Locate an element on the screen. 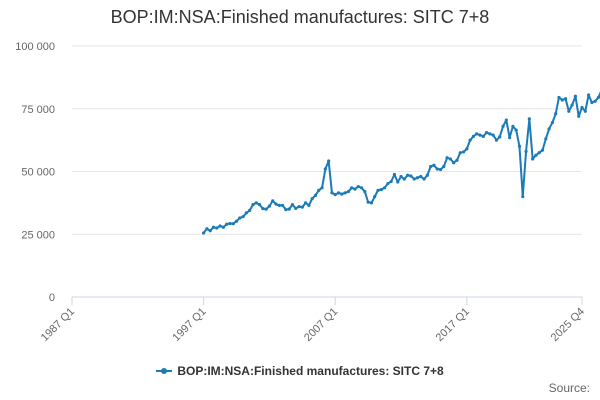 The image size is (600, 400). y-tick-label: 25 000 is located at coordinates (38, 235).